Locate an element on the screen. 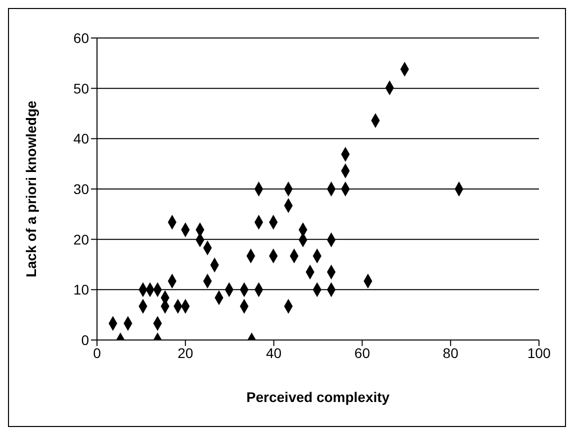 The height and width of the screenshot is (435, 574). x-tick-label: 60 is located at coordinates (362, 352).